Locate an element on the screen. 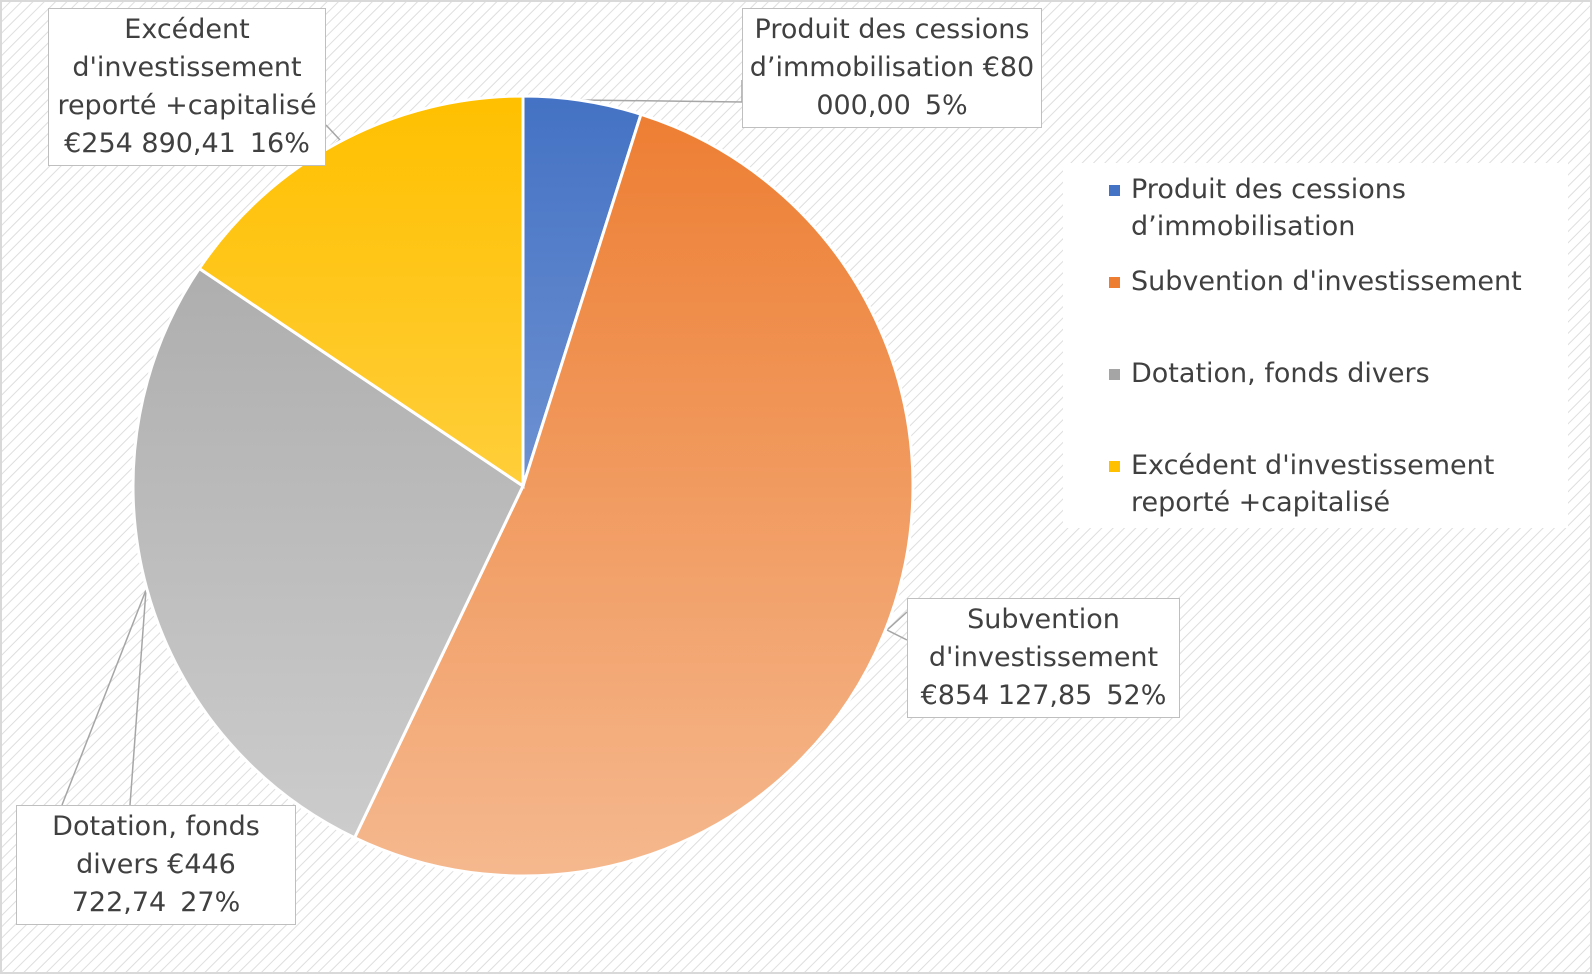  data-label-percent: 52% is located at coordinates (1136, 695).